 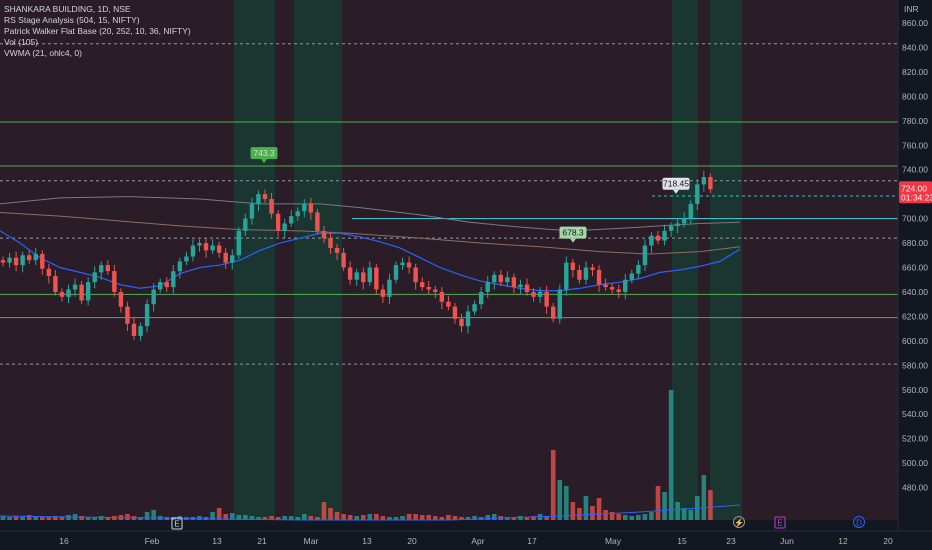 I want to click on marker-718: 718.45, so click(x=676, y=185).